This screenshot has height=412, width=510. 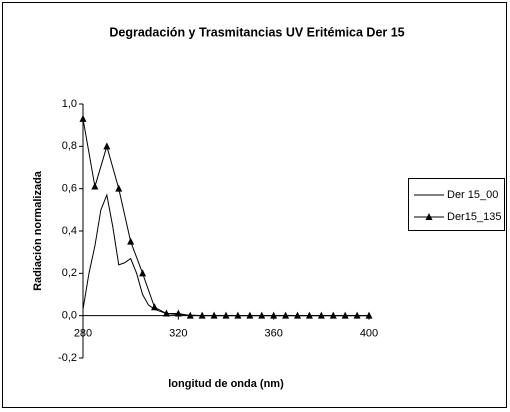 What do you see at coordinates (474, 217) in the screenshot?
I see `legend-label: Der15_135` at bounding box center [474, 217].